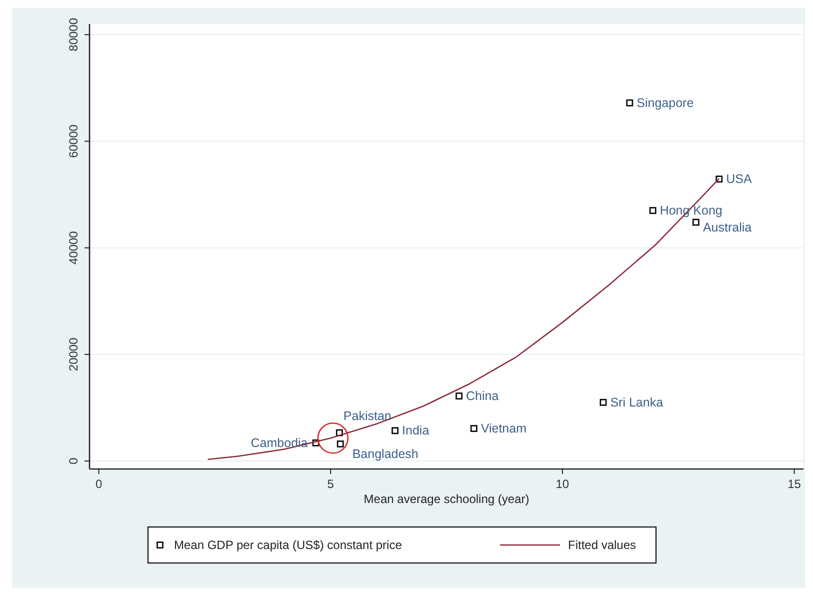  What do you see at coordinates (727, 227) in the screenshot?
I see `annotation: Australia` at bounding box center [727, 227].